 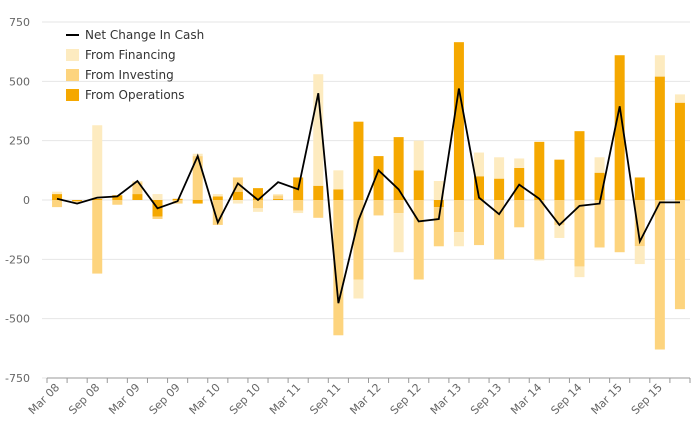 I want to click on x-tick-label: Mar 10, so click(x=205, y=399).